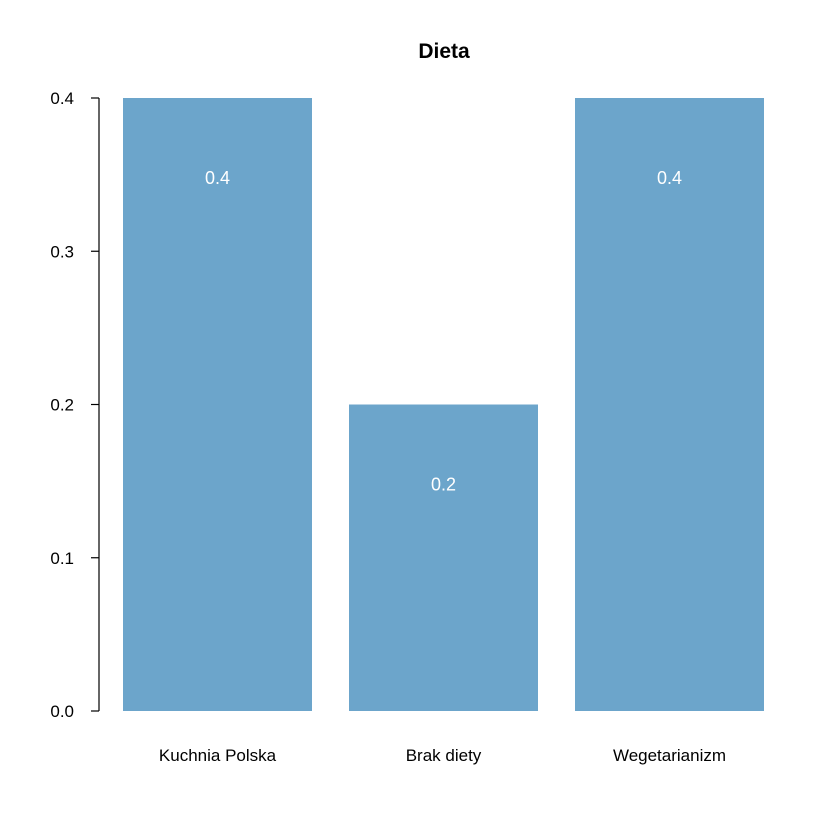 The image size is (840, 840). What do you see at coordinates (443, 557) in the screenshot?
I see `bar` at bounding box center [443, 557].